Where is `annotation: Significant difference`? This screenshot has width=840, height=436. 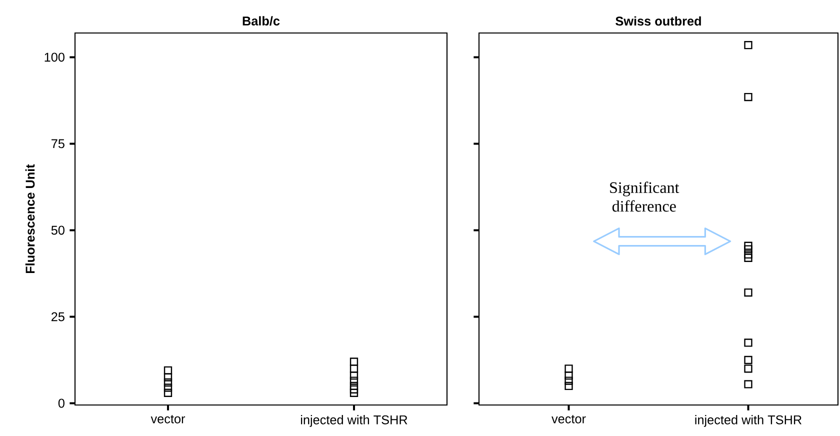
annotation: Significant difference is located at coordinates (645, 197).